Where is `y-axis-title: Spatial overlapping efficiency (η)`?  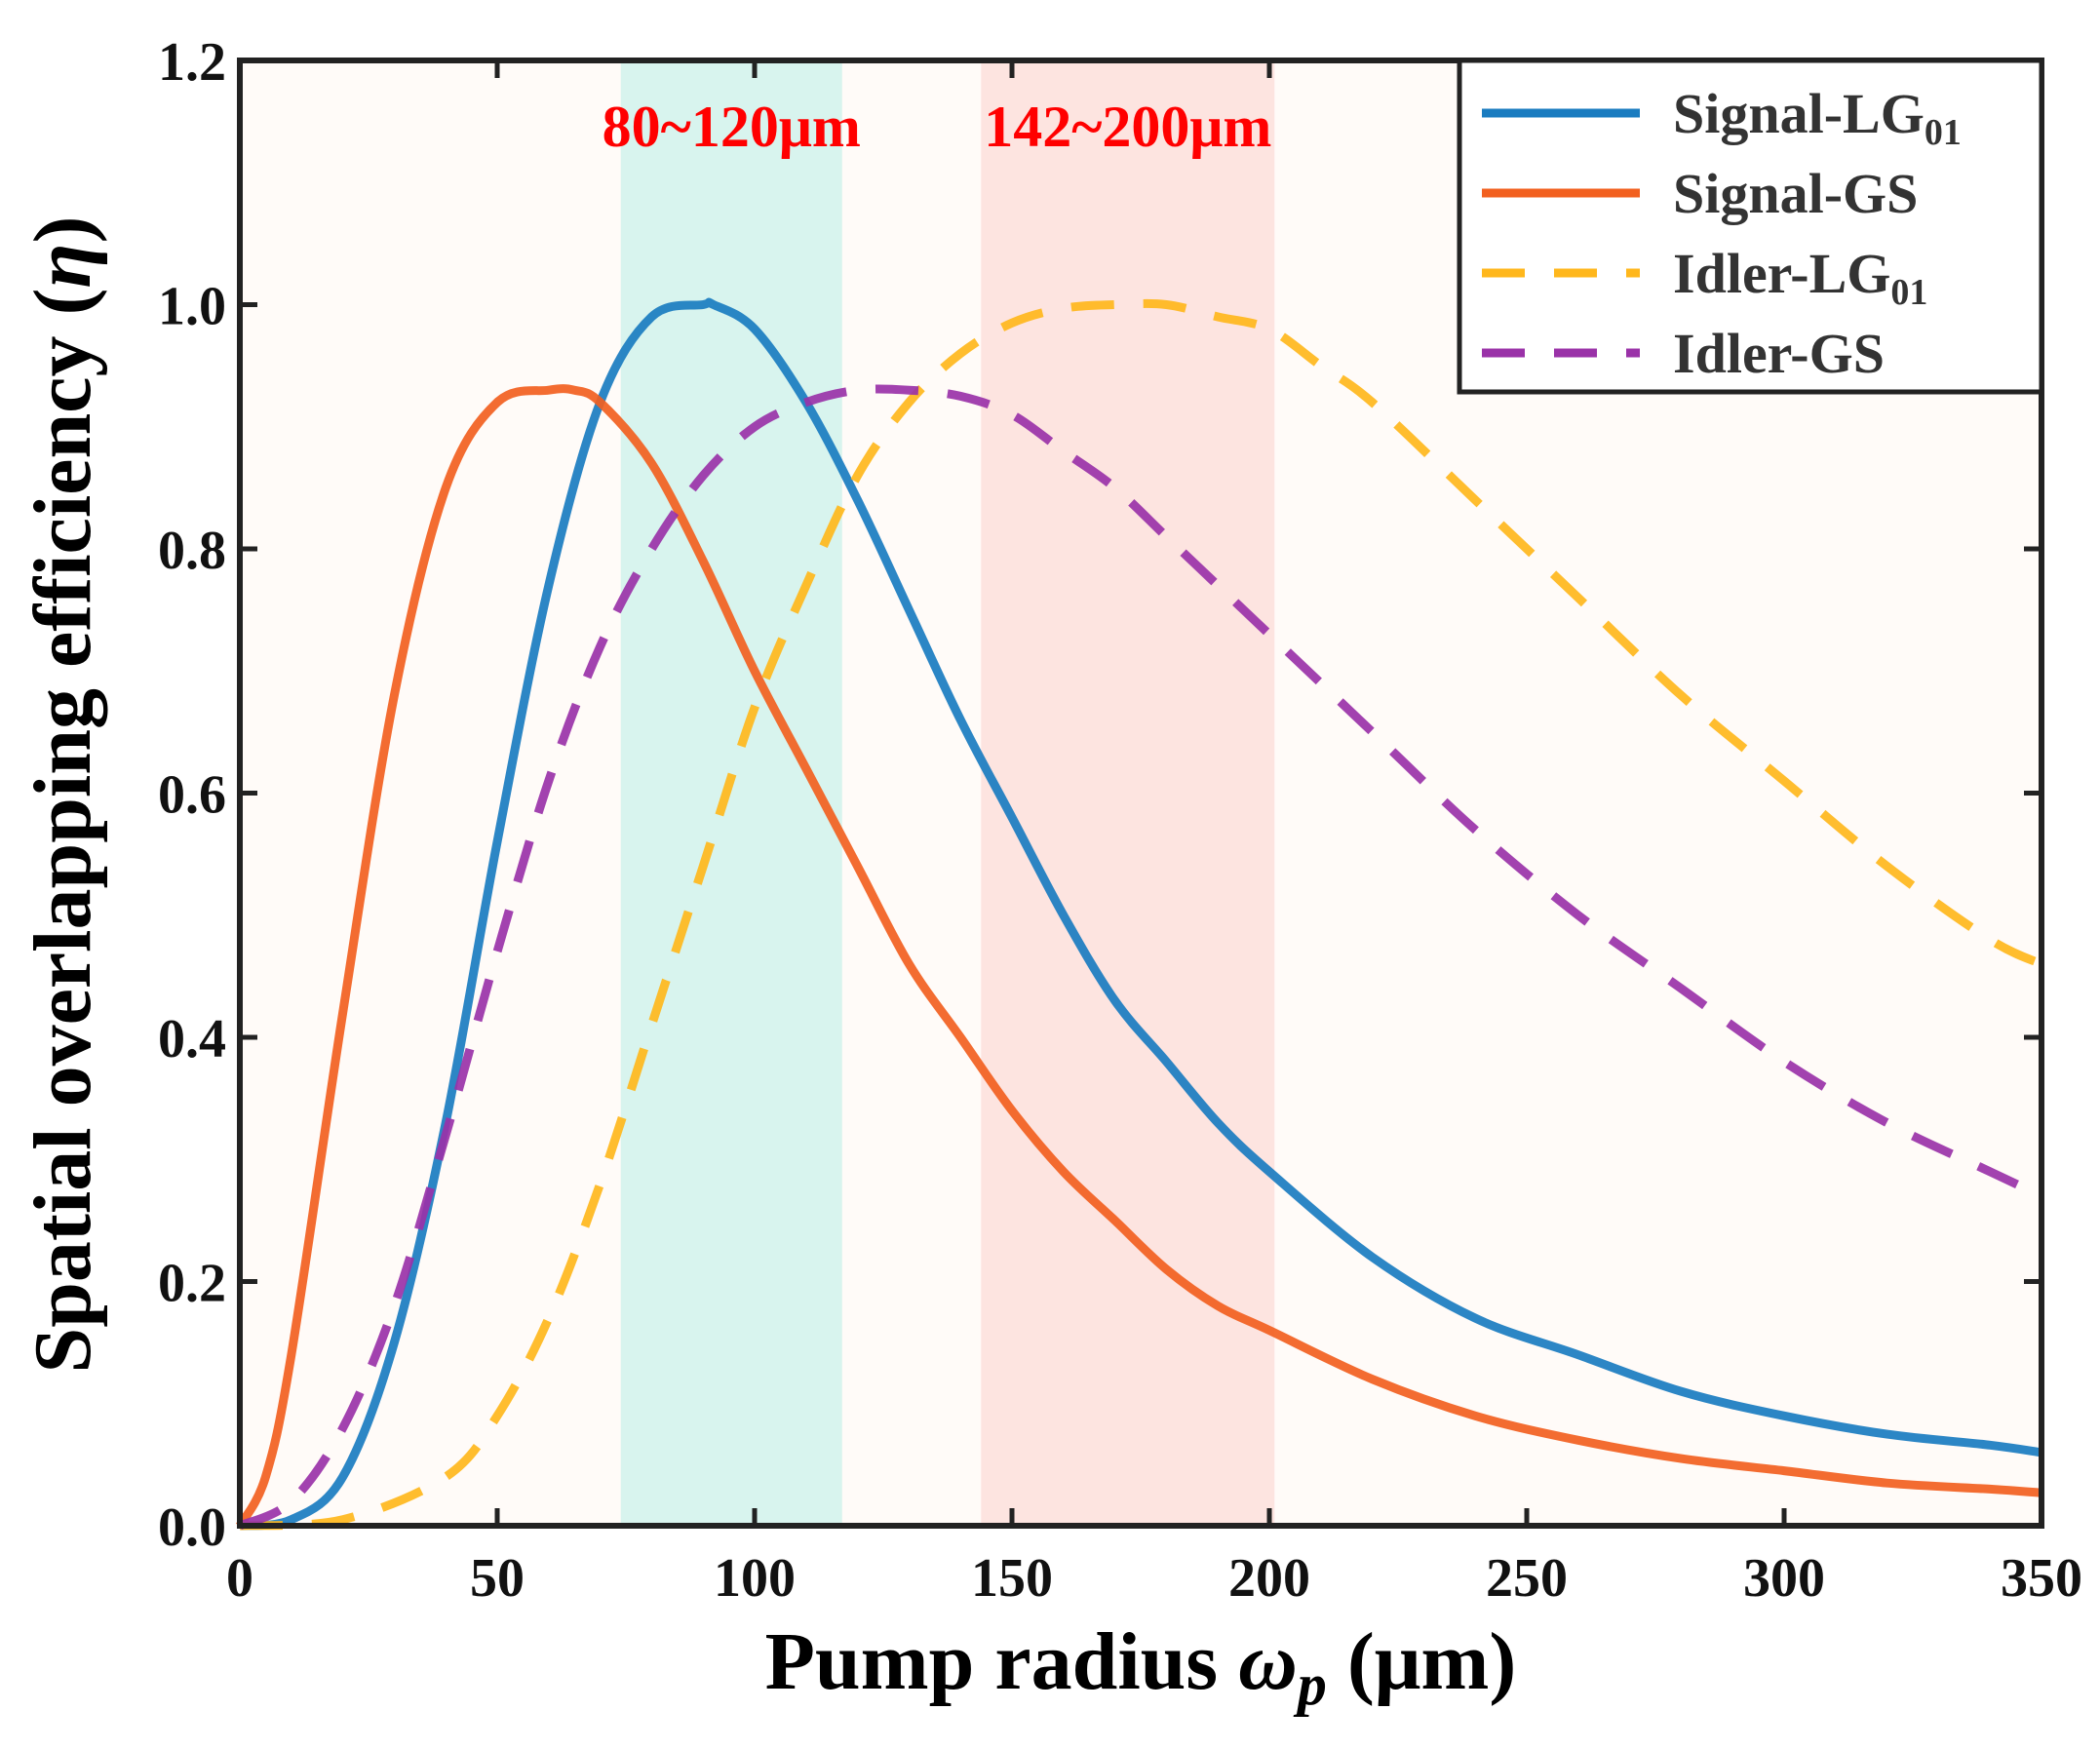
y-axis-title: Spatial overlapping efficiency (η) is located at coordinates (63, 794).